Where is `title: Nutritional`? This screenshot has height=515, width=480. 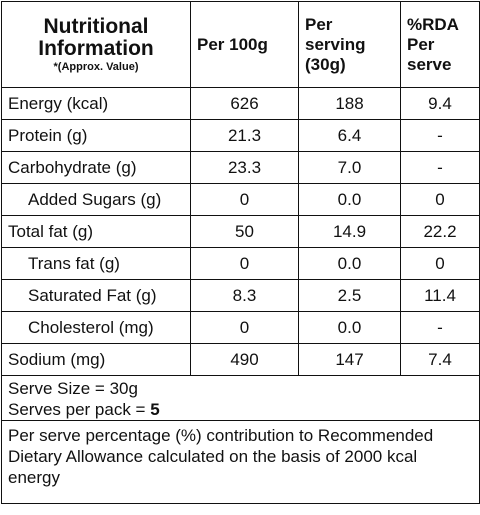
title: Nutritional is located at coordinates (96, 26).